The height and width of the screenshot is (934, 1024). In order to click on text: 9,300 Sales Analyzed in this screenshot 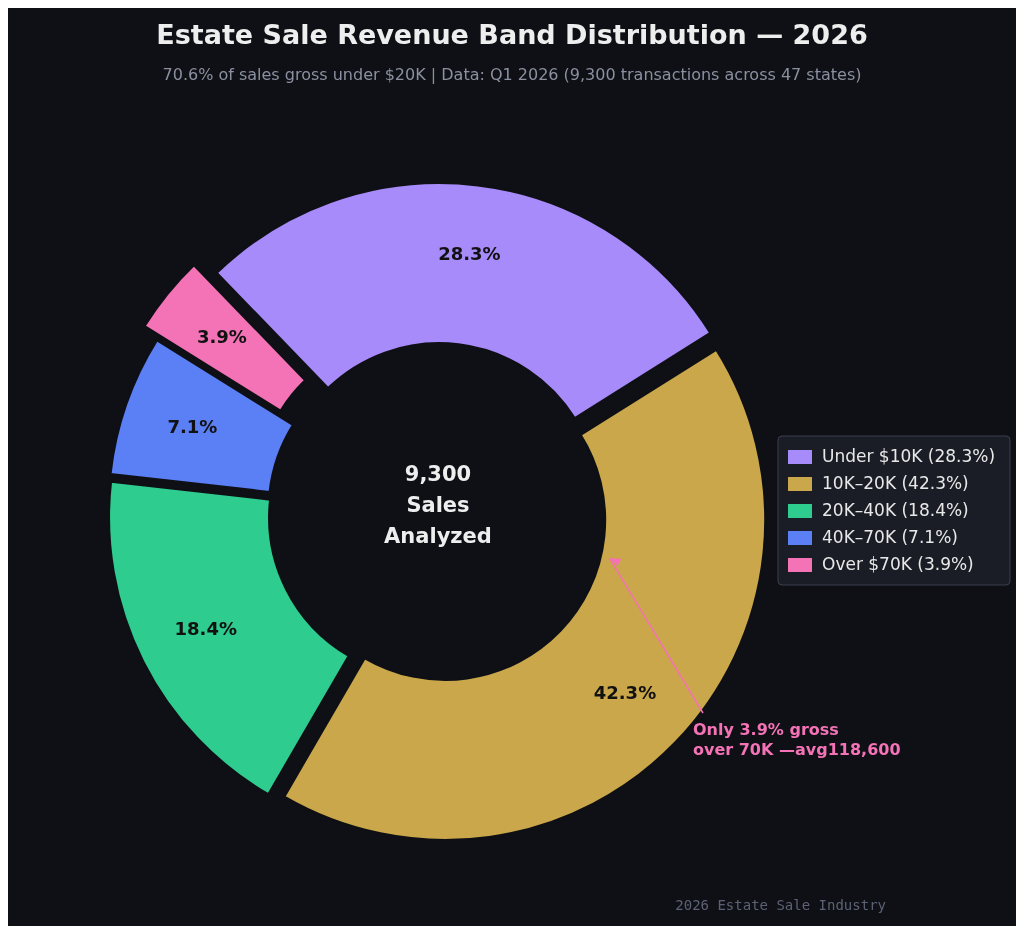, I will do `click(438, 505)`.